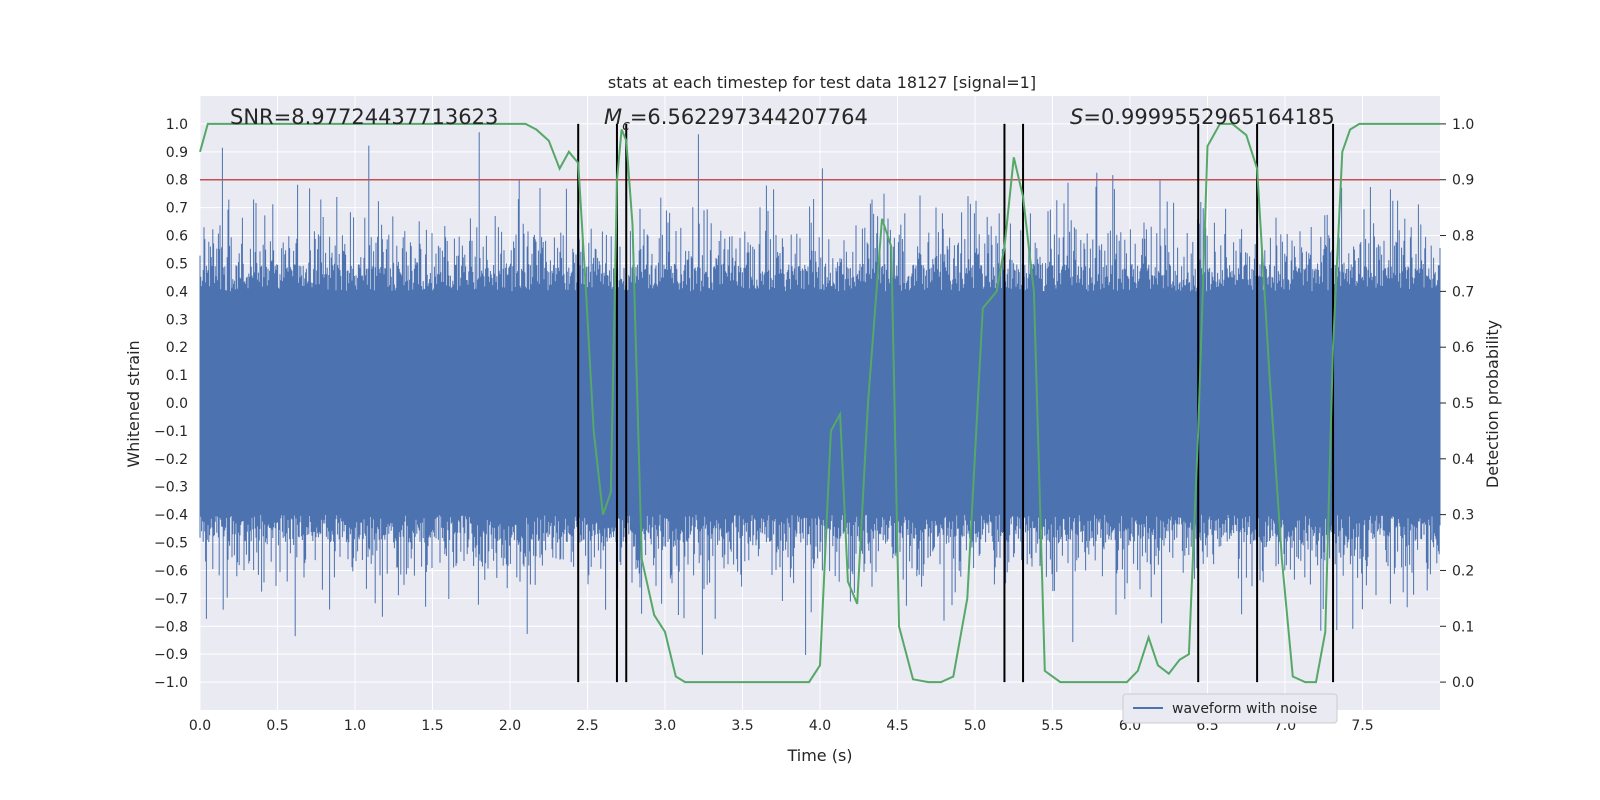  Describe the element at coordinates (171, 683) in the screenshot. I see `y-tick-label: −1.0` at that location.